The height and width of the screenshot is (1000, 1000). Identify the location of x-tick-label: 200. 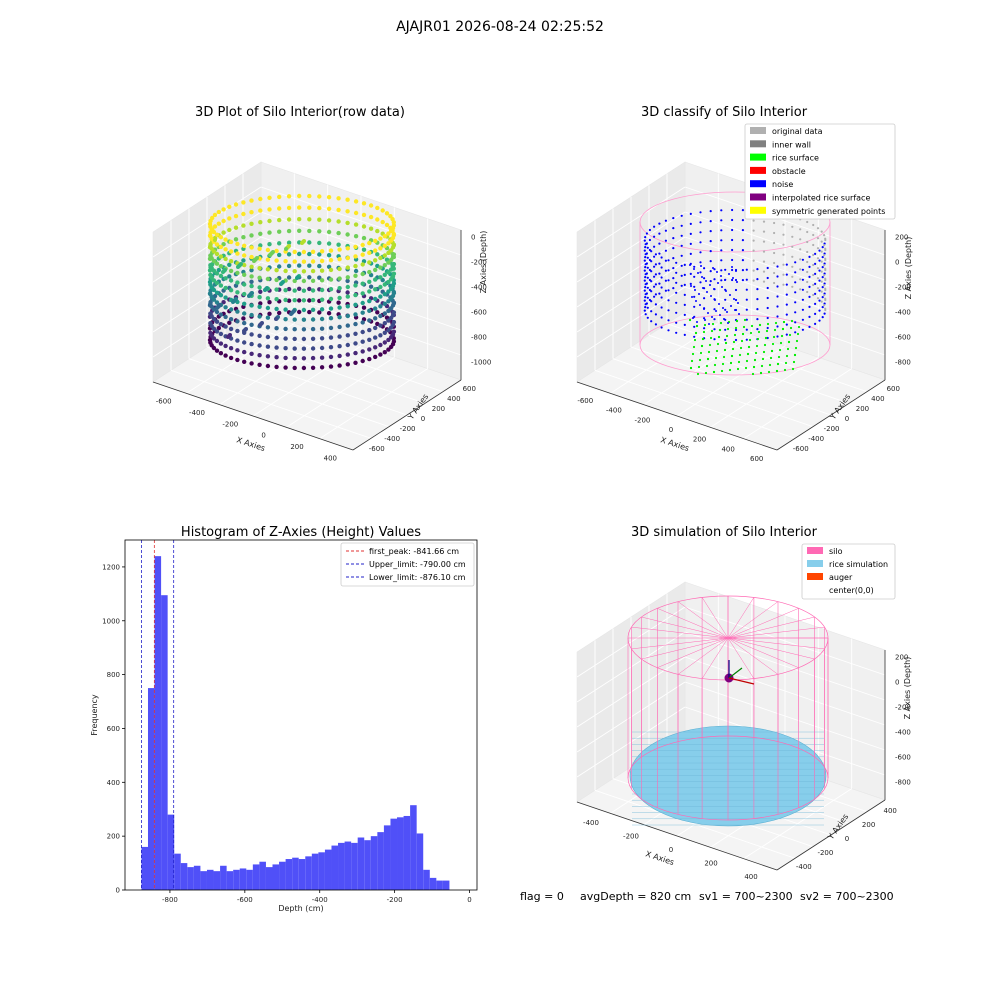
(699, 440).